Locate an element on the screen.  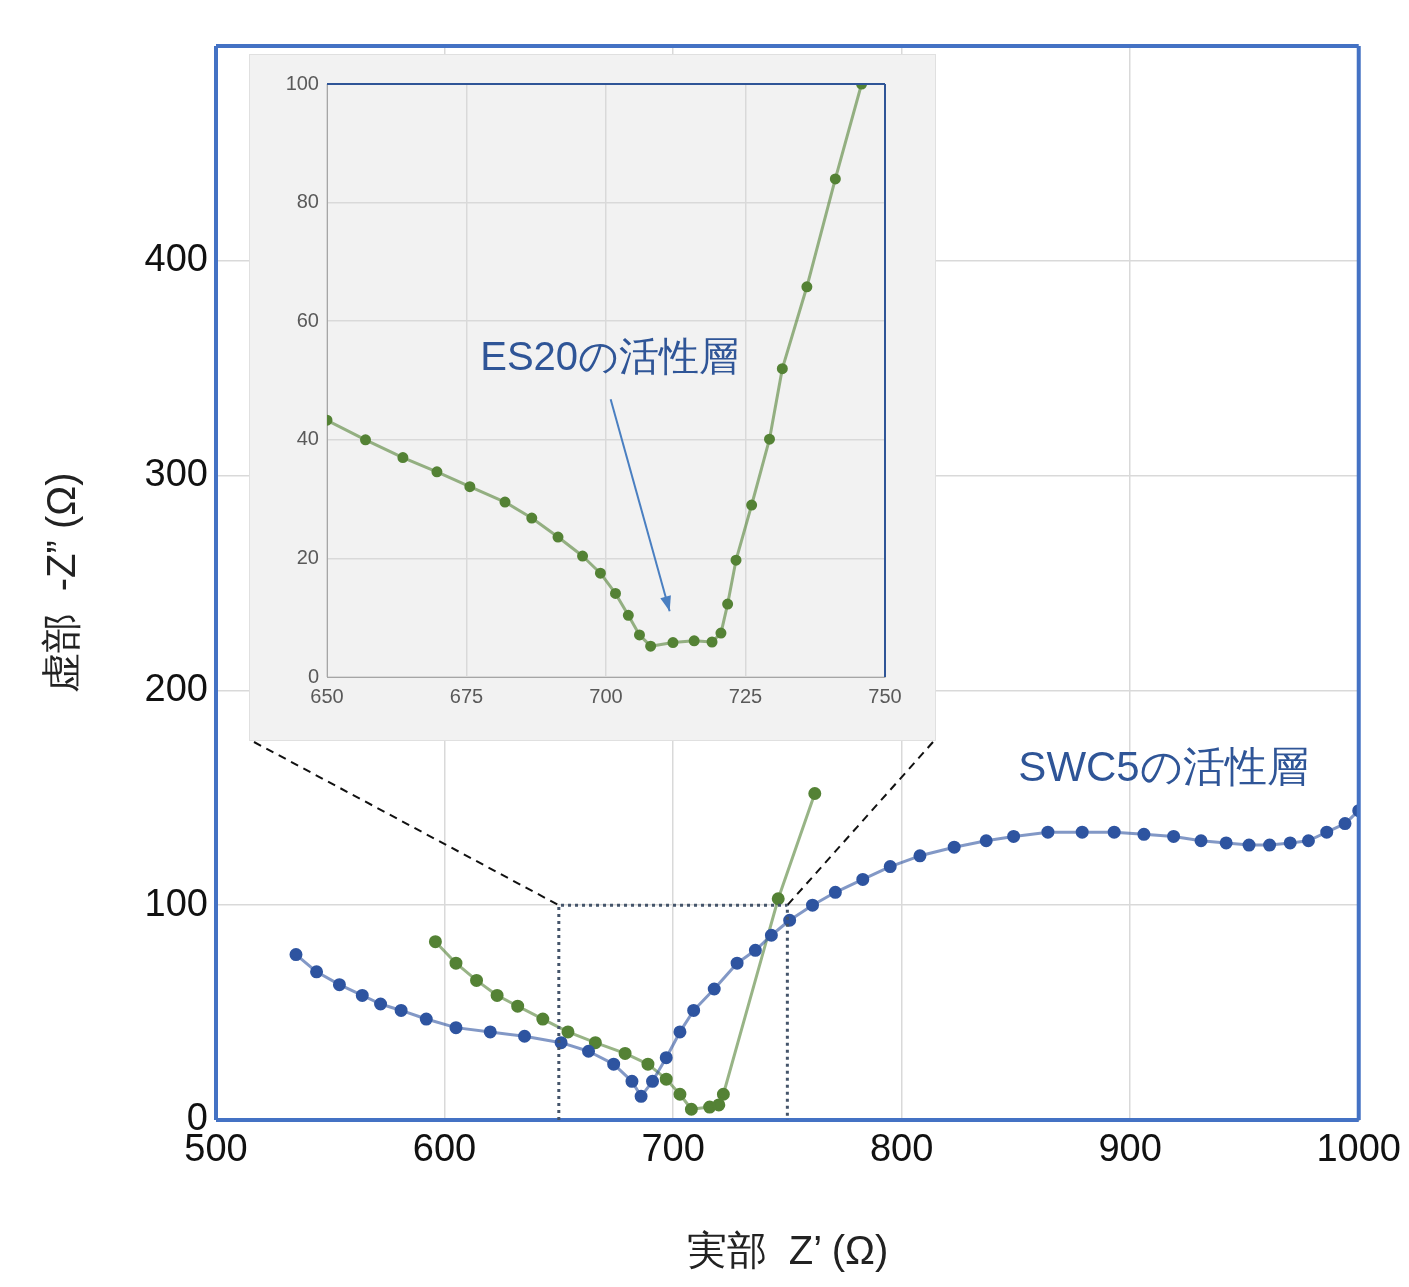
x-tick-label: 800 is located at coordinates (901, 1148).